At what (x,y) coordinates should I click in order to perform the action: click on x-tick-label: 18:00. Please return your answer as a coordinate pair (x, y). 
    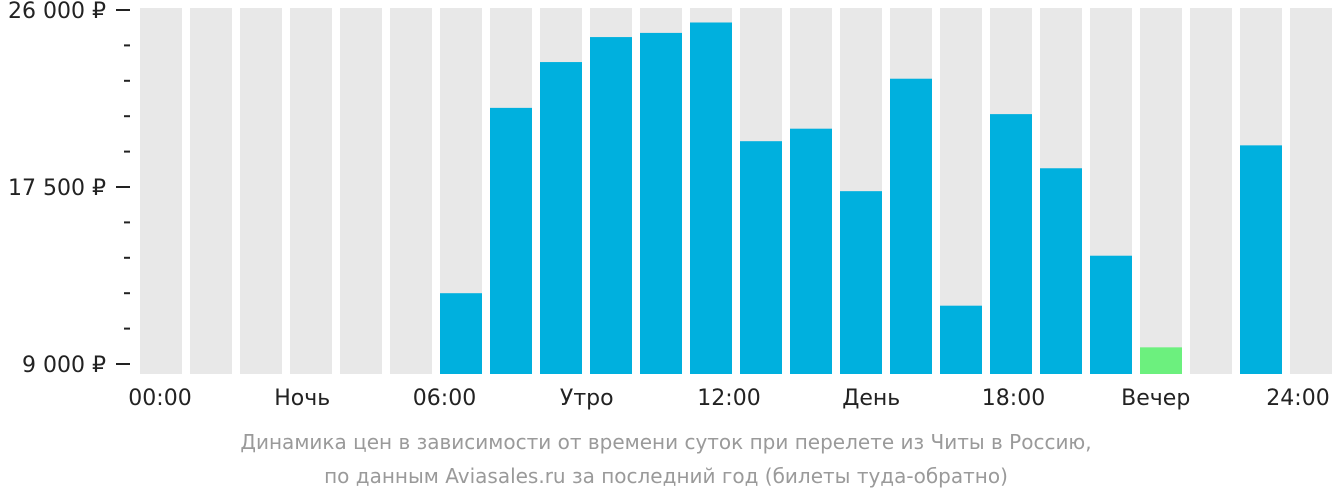
    Looking at the image, I should click on (1013, 398).